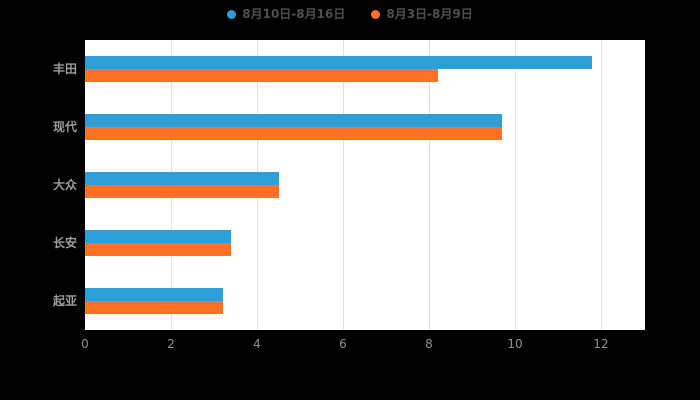  What do you see at coordinates (154, 307) in the screenshot?
I see `bar-起亚-series-2` at bounding box center [154, 307].